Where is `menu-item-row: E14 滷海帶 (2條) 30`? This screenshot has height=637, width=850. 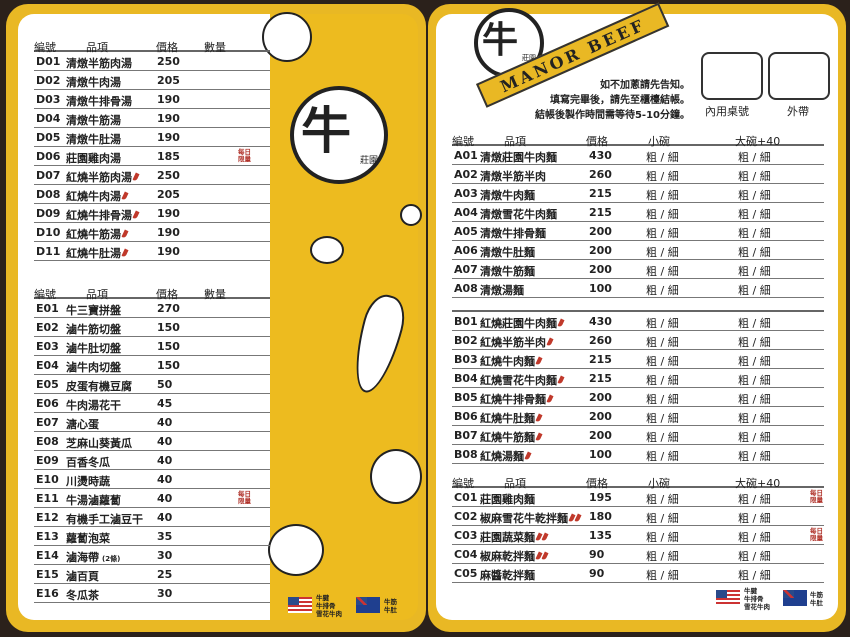 menu-item-row: E14 滷海帶 (2條) 30 is located at coordinates (152, 555).